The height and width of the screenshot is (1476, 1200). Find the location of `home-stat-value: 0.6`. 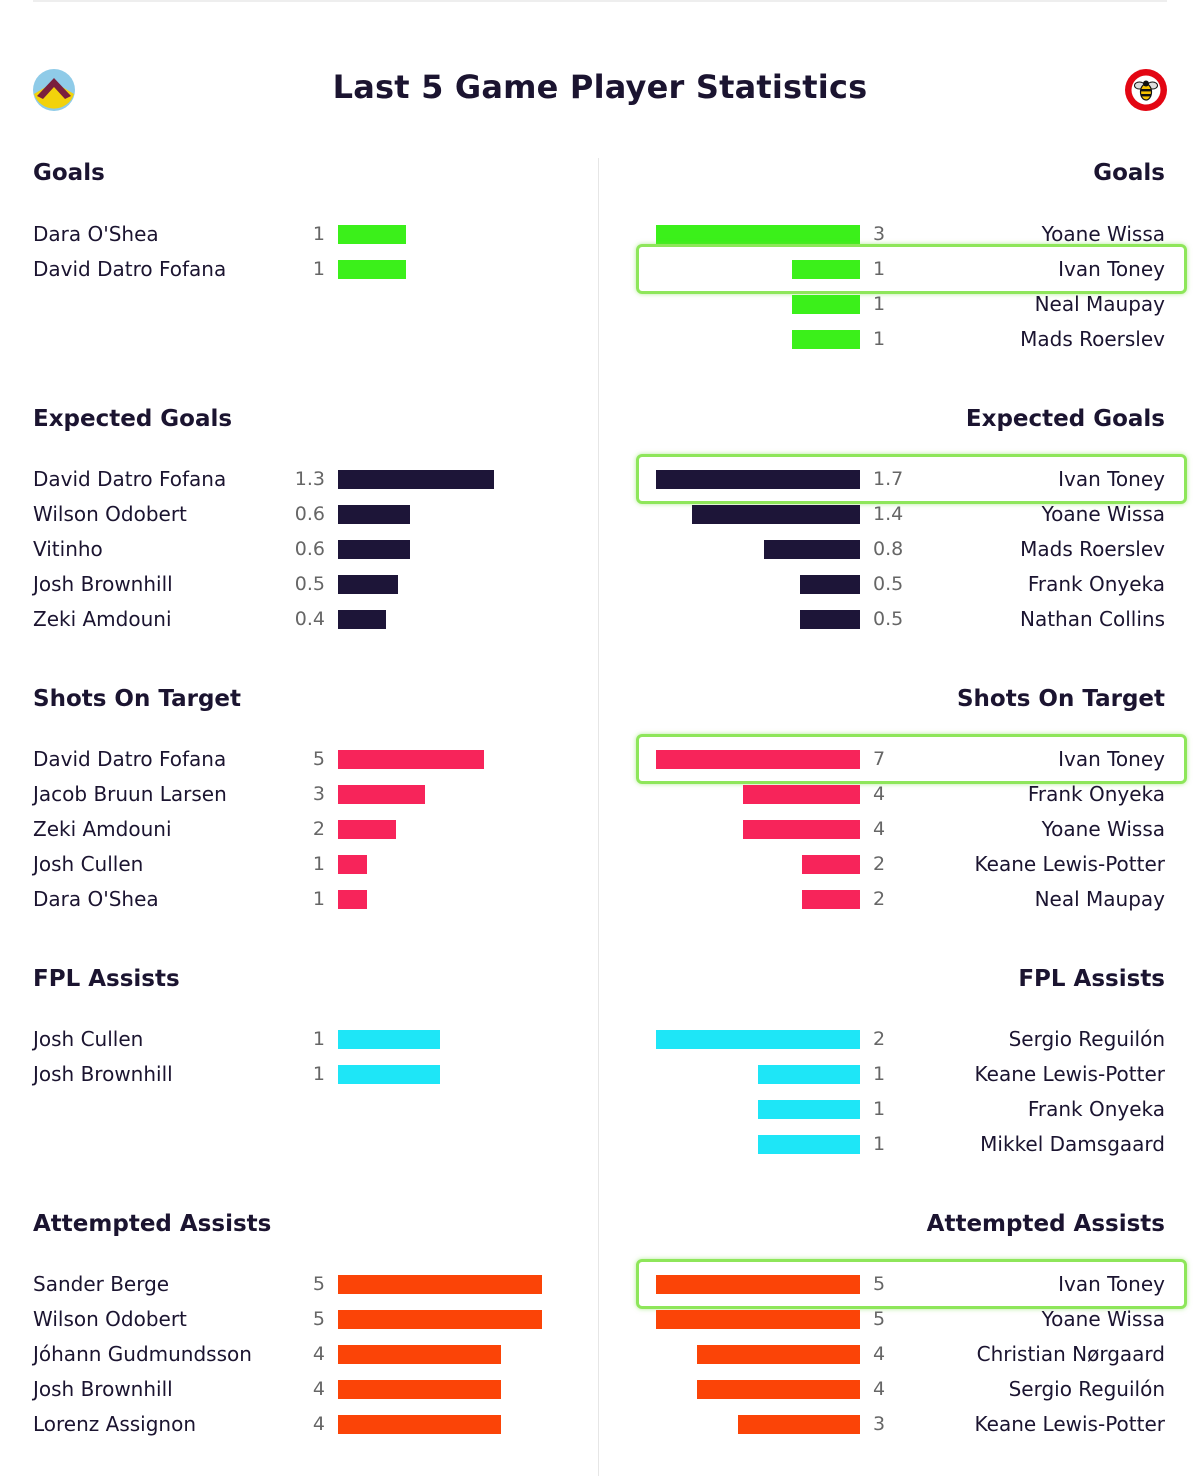

home-stat-value: 0.6 is located at coordinates (309, 514).